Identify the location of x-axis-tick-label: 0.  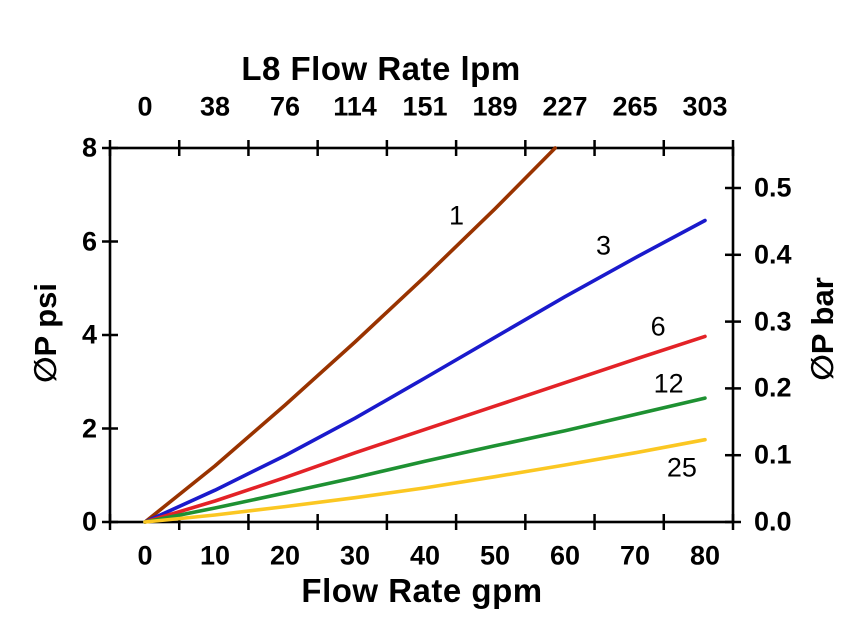
(145, 555).